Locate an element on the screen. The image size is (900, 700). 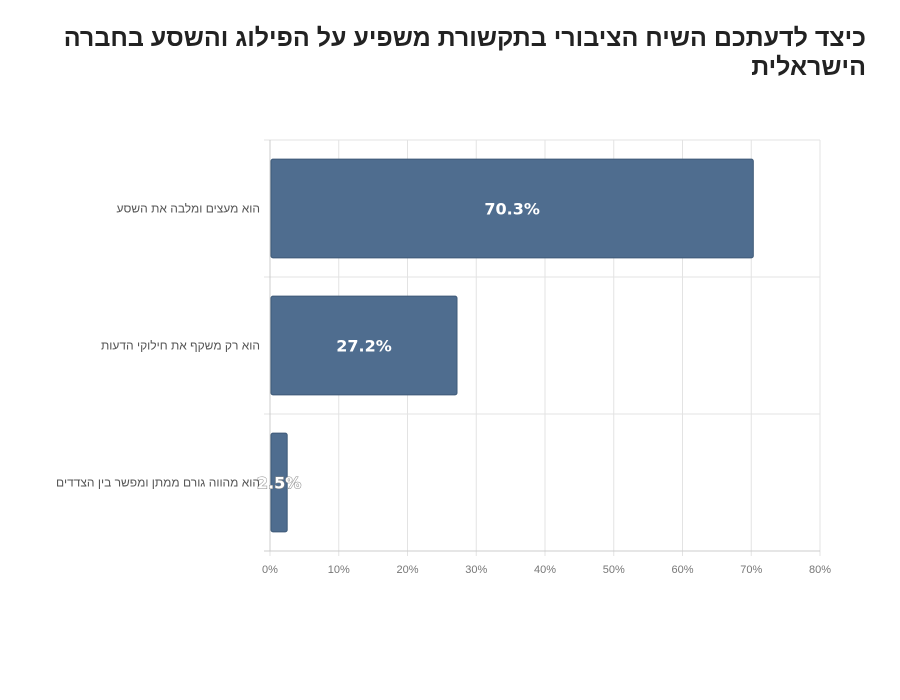
data-label: 27.2% is located at coordinates (364, 346).